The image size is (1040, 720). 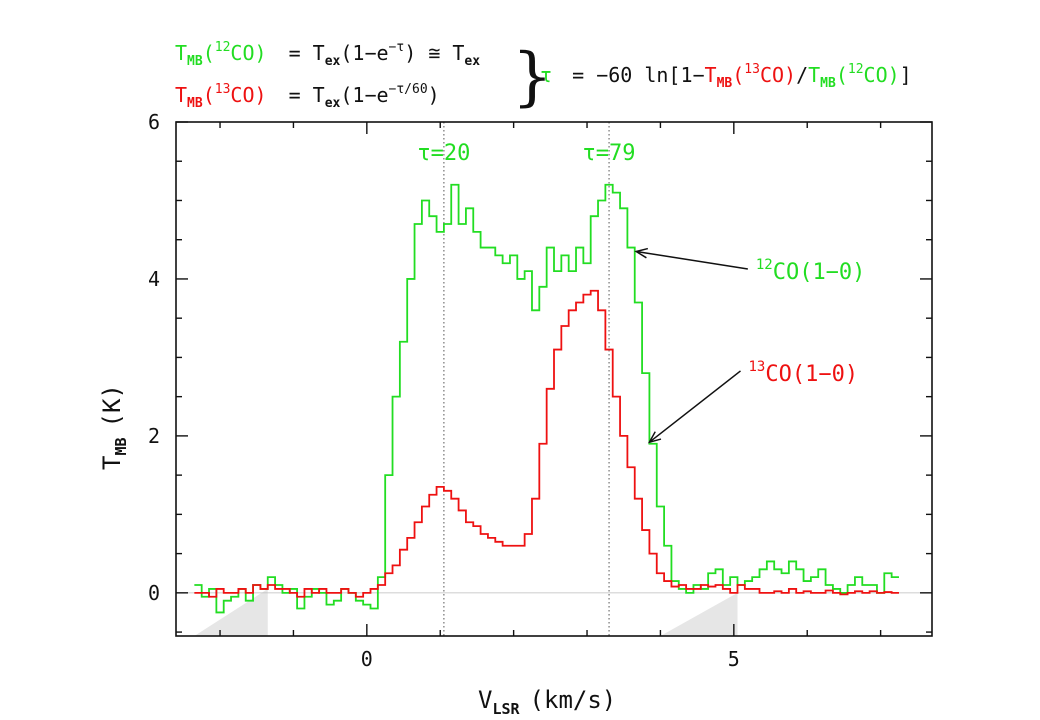 I want to click on series-label-12co: 12CO(1−0), so click(x=811, y=271).